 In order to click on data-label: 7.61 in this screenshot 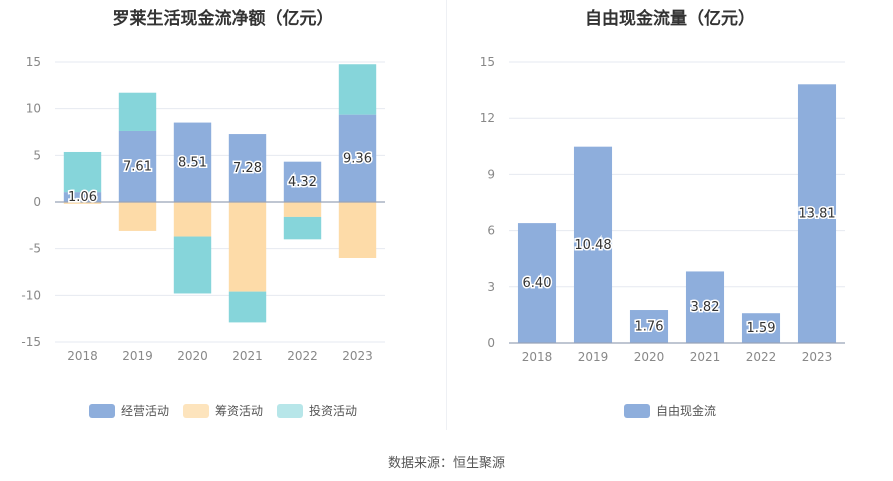, I will do `click(137, 166)`.